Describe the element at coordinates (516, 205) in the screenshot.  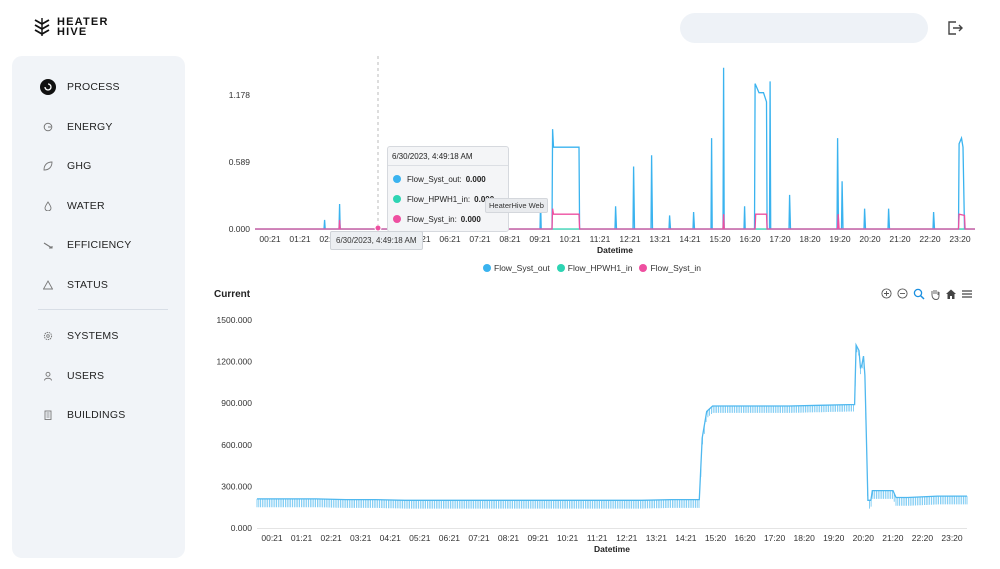
I see `hover-tag: HeaterHive Web` at that location.